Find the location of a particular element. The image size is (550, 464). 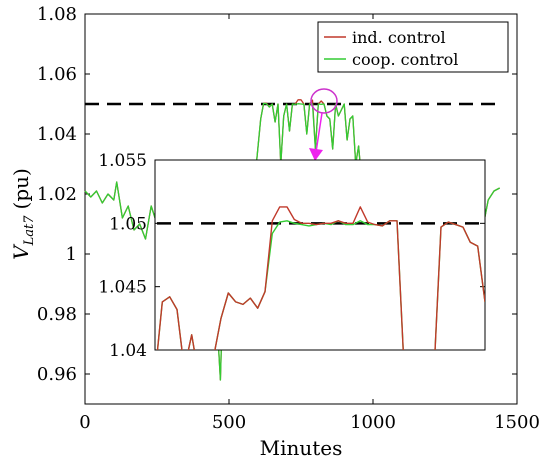

x-tick-label: 500 is located at coordinates (229, 422).